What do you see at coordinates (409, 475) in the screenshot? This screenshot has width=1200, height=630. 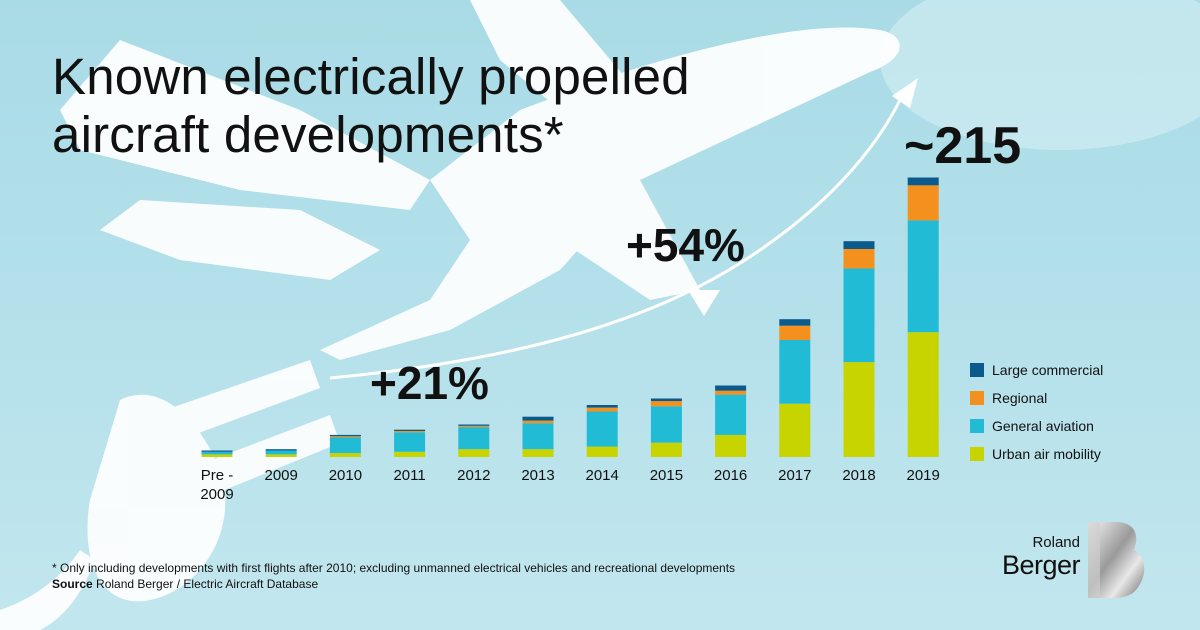 I see `x-tick-label-3: 2011` at bounding box center [409, 475].